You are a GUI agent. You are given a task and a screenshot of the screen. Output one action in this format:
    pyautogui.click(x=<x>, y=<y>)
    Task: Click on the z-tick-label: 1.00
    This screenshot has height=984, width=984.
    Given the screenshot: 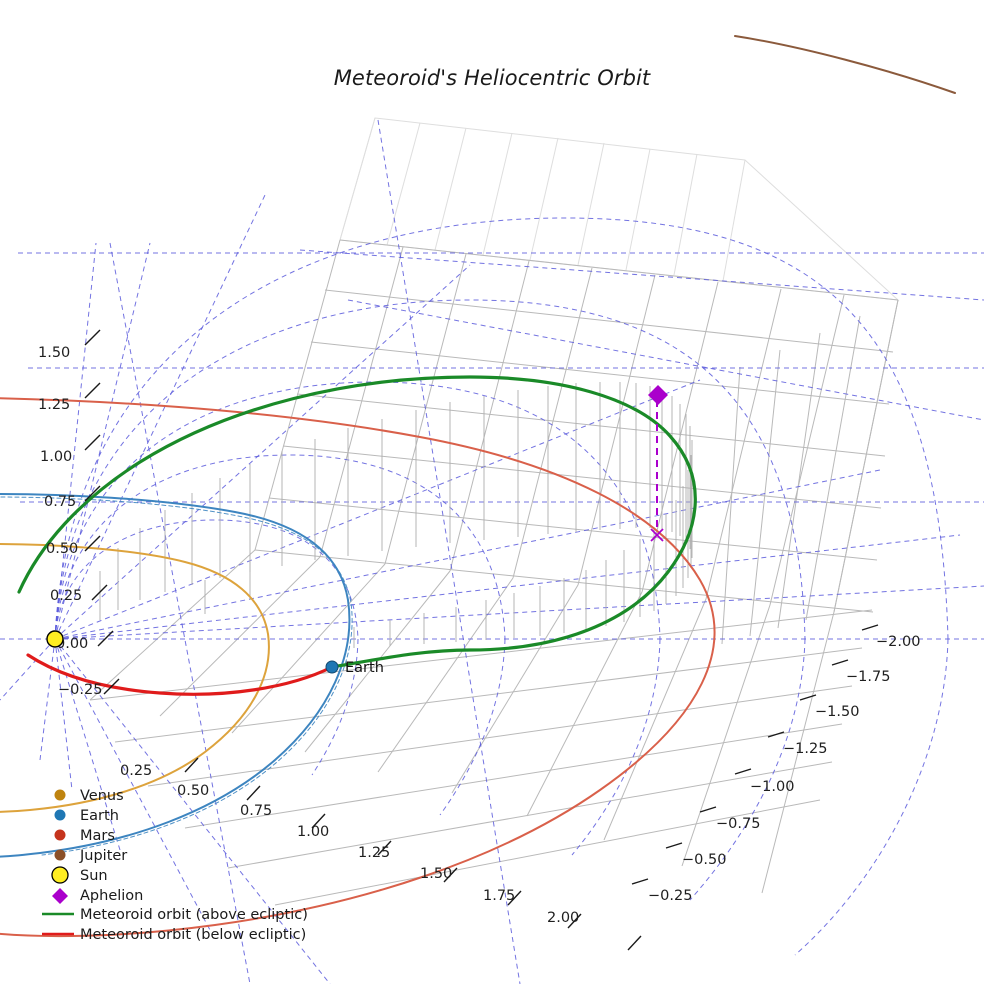 What is the action you would take?
    pyautogui.click(x=56, y=457)
    